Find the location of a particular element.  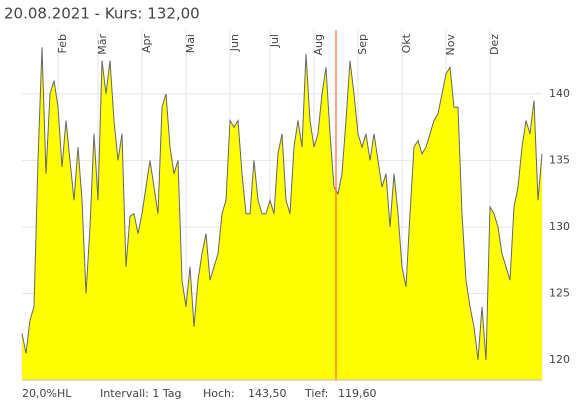

footer-range: 20,0%HL is located at coordinates (47, 393).